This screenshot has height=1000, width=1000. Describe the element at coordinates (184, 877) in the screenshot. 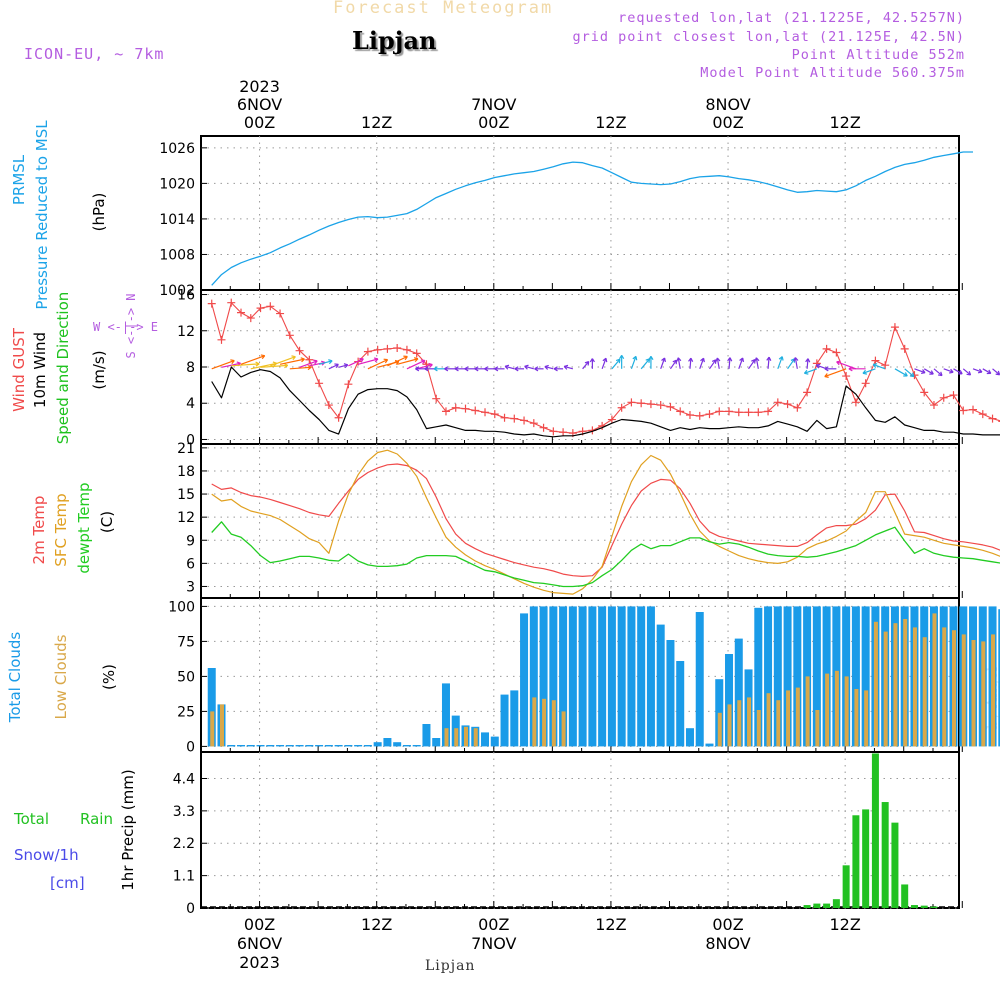

I see `precipitation-ytick-label: 1.1` at that location.